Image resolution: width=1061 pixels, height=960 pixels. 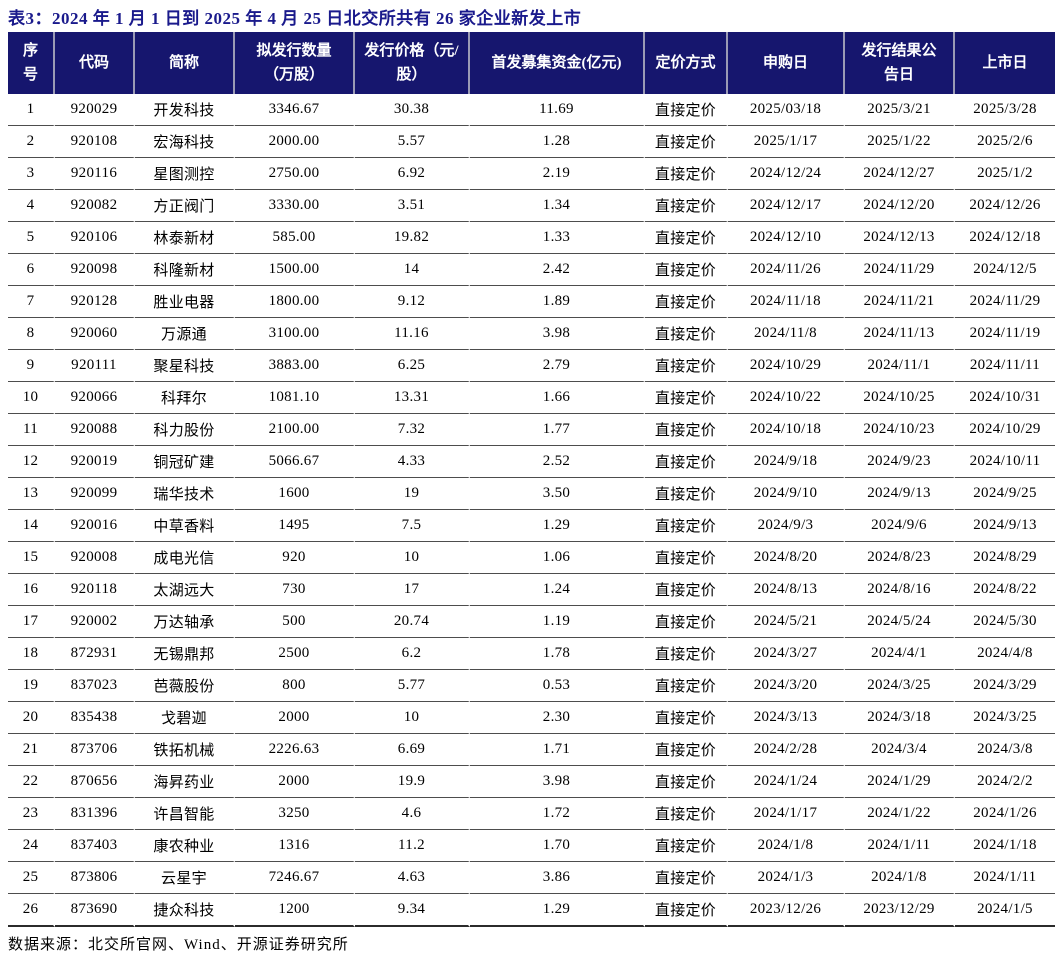 I want to click on column-header: 代码, so click(x=95, y=63).